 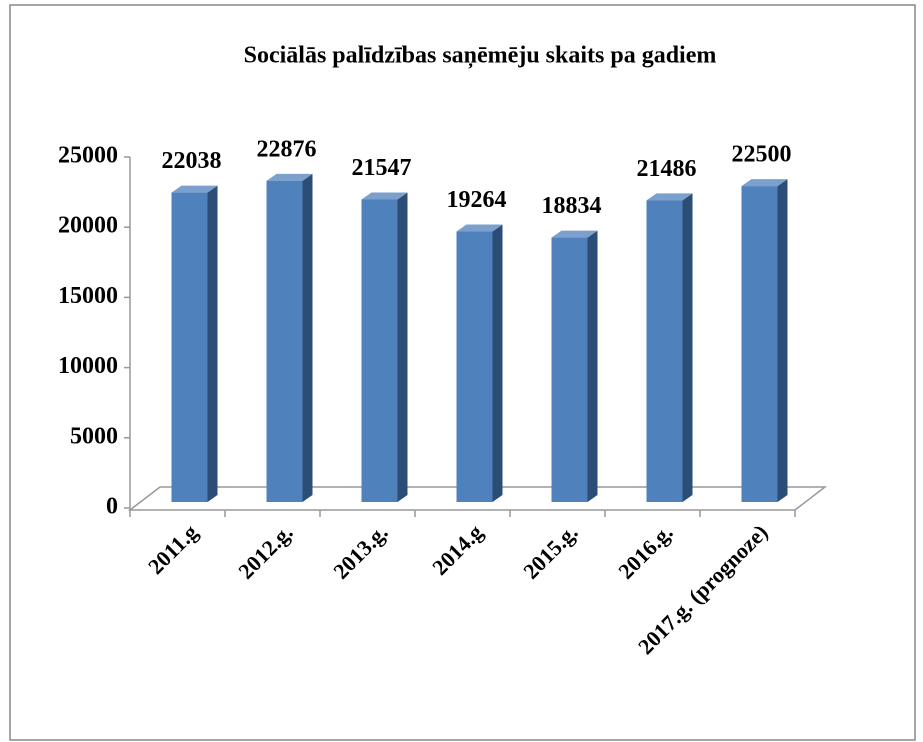 What do you see at coordinates (762, 155) in the screenshot?
I see `data-label: 22500` at bounding box center [762, 155].